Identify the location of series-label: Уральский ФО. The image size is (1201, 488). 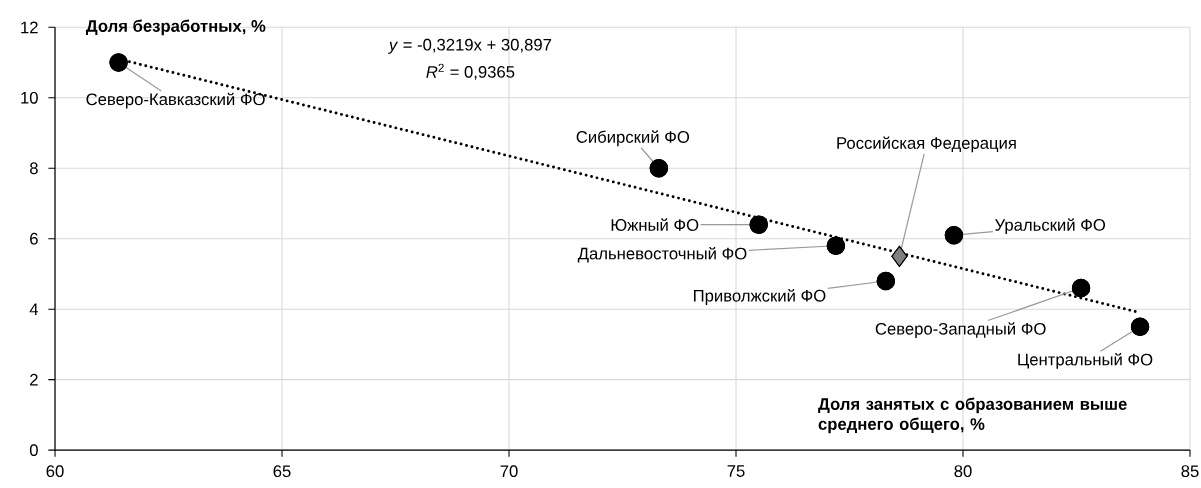
(1050, 226).